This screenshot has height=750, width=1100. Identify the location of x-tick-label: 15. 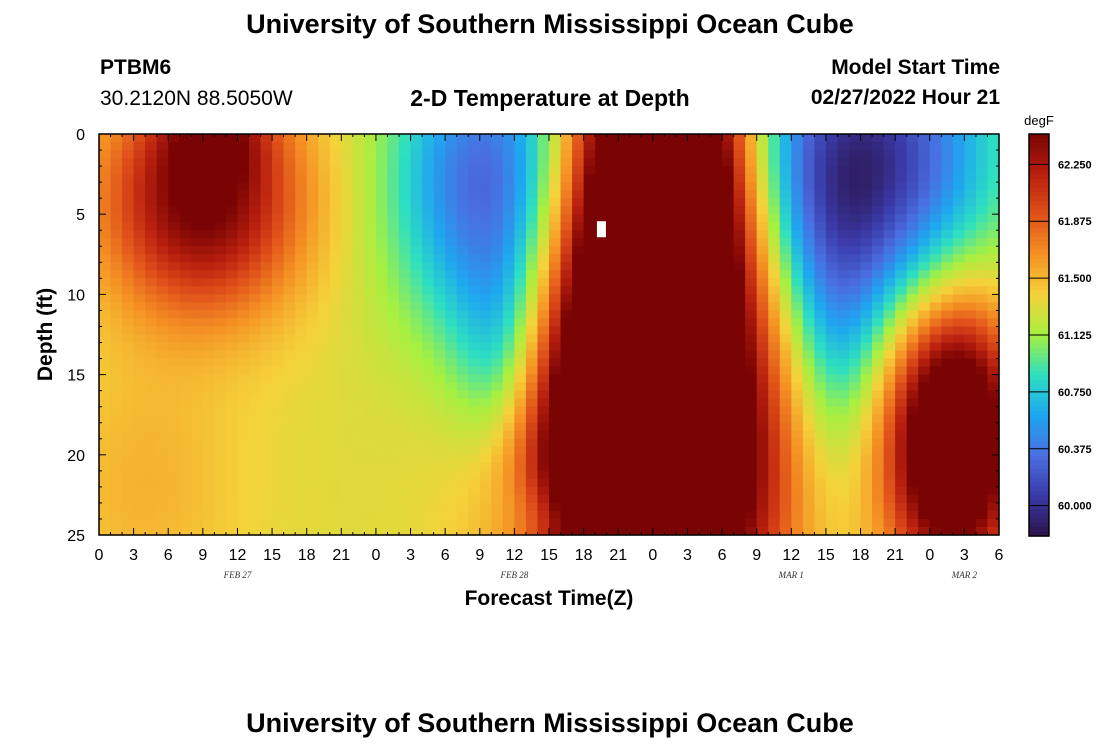
(549, 555).